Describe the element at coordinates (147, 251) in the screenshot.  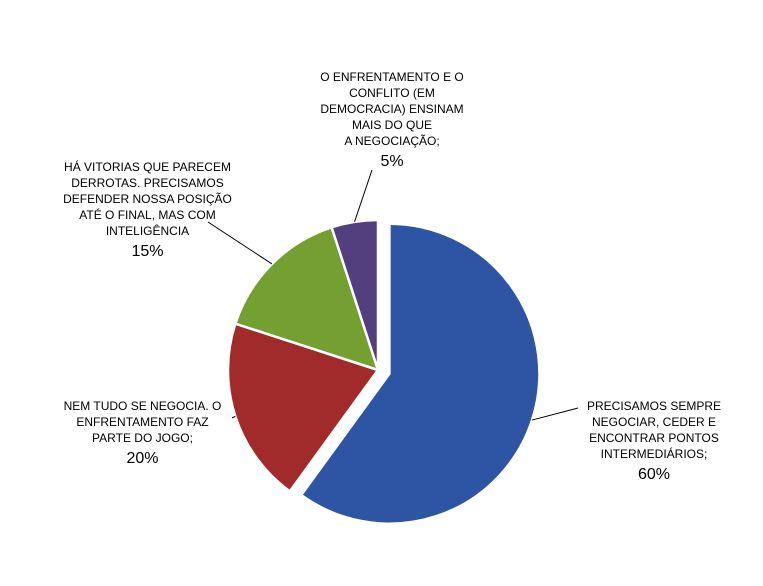
I see `slice-value-label: 15%` at that location.